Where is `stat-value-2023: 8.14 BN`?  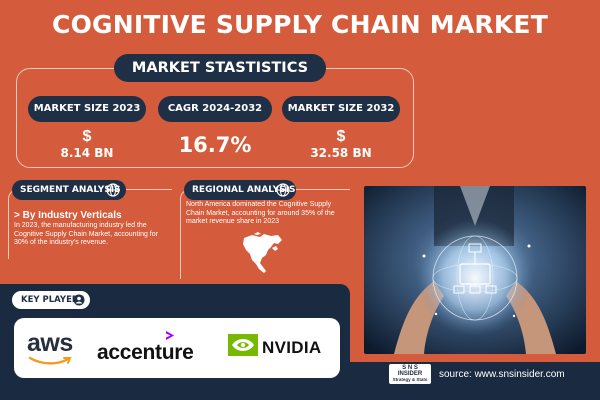 stat-value-2023: 8.14 BN is located at coordinates (87, 153).